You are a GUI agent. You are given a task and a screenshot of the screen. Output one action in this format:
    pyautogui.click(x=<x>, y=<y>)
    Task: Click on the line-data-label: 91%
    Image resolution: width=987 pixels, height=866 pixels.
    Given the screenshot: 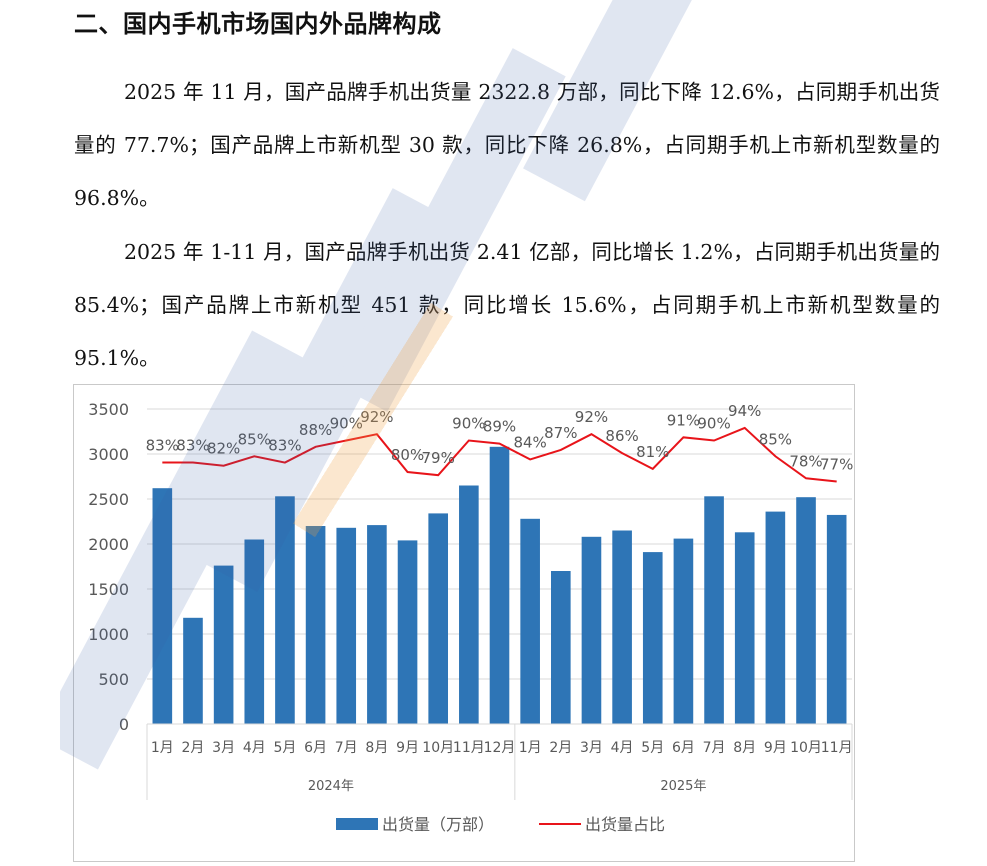 What is the action you would take?
    pyautogui.click(x=683, y=420)
    